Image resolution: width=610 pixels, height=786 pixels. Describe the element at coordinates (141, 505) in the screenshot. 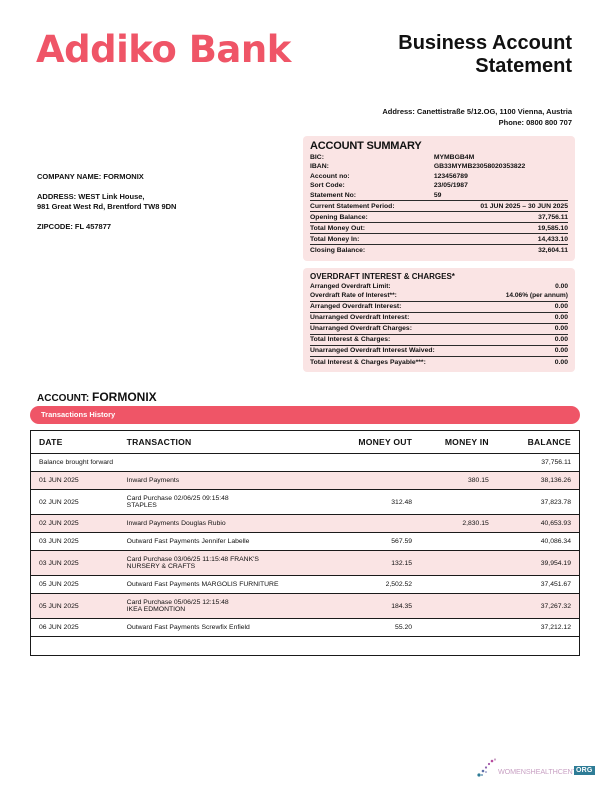

I see `row-description-line2: STAPLES` at that location.